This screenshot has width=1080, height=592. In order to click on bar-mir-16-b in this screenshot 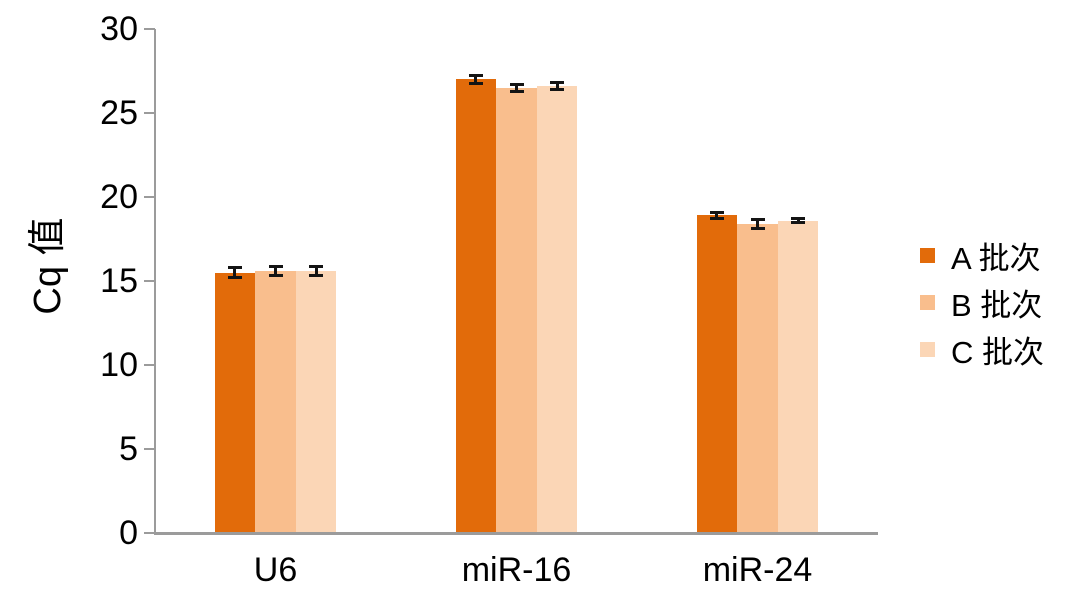, I will do `click(516, 310)`.